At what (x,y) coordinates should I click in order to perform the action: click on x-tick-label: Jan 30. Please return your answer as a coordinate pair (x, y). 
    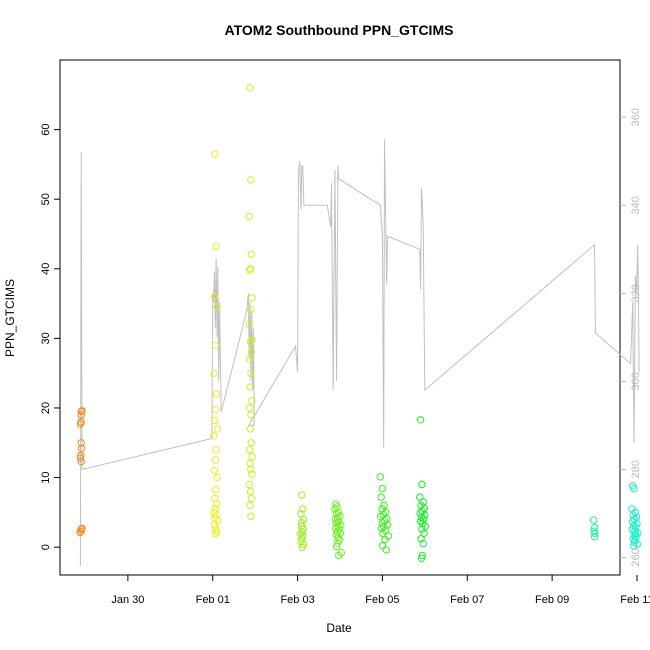
    Looking at the image, I should click on (127, 600).